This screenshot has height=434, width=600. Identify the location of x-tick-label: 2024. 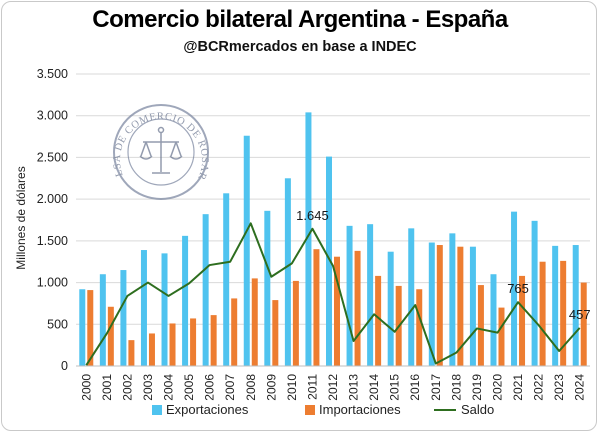
(580, 387).